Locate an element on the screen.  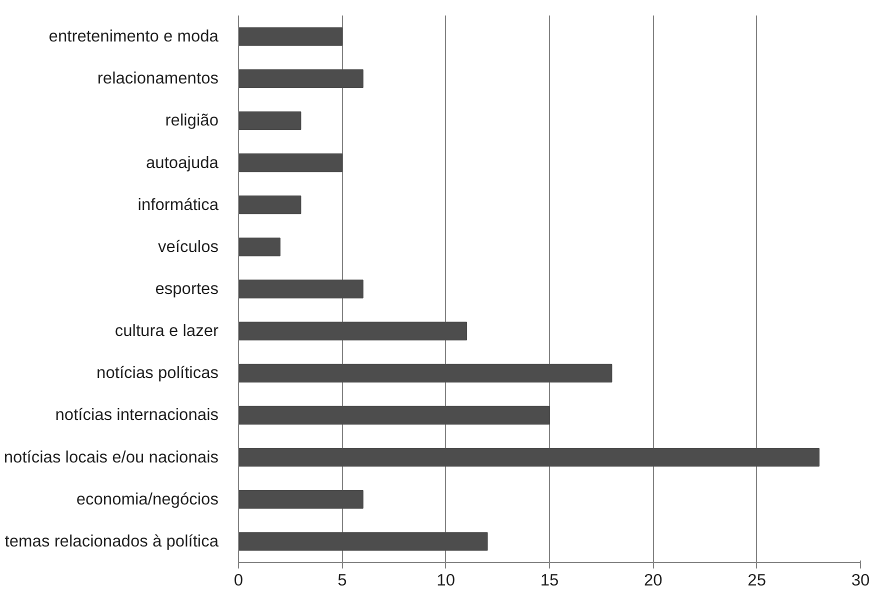
x-tick-label: 20 is located at coordinates (653, 581).